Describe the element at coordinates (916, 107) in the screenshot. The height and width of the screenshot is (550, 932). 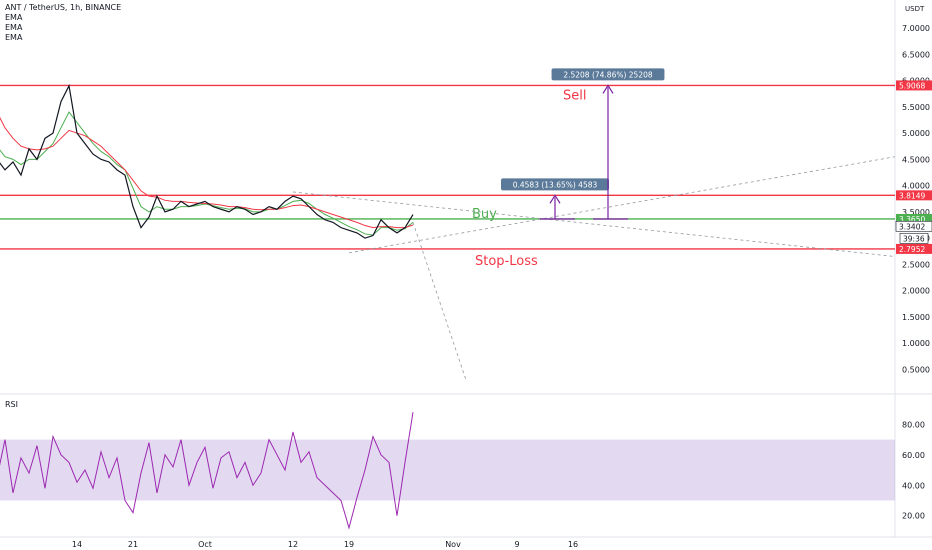
I see `price-tick-label: 5.5000` at that location.